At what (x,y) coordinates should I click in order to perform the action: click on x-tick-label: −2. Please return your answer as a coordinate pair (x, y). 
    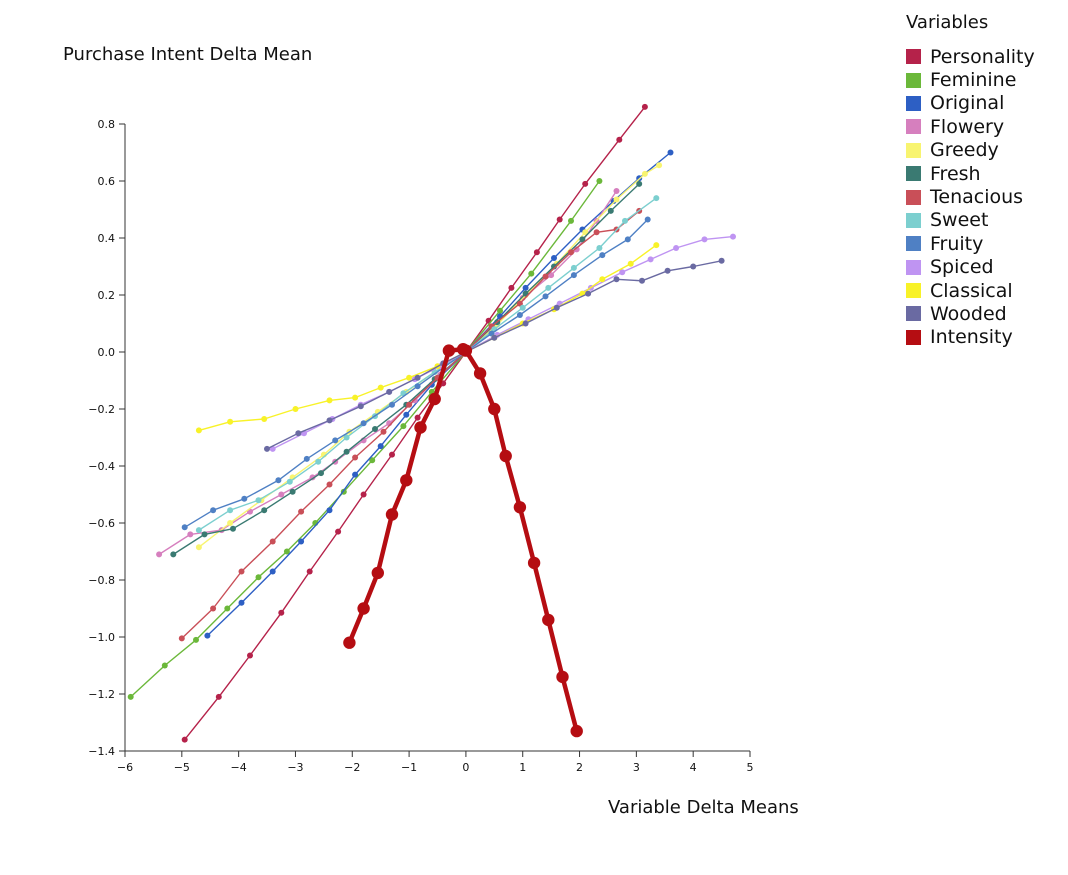
    Looking at the image, I should click on (352, 767).